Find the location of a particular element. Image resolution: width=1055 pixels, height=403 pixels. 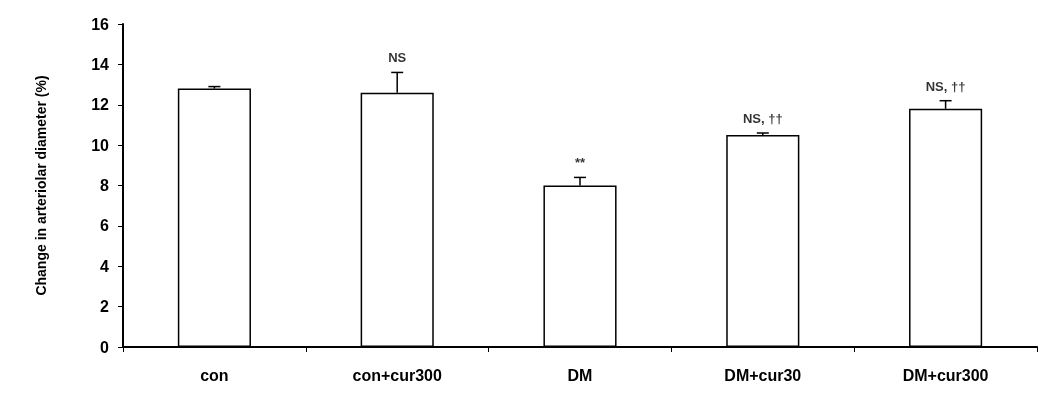

x-tick-label: DM is located at coordinates (580, 375).